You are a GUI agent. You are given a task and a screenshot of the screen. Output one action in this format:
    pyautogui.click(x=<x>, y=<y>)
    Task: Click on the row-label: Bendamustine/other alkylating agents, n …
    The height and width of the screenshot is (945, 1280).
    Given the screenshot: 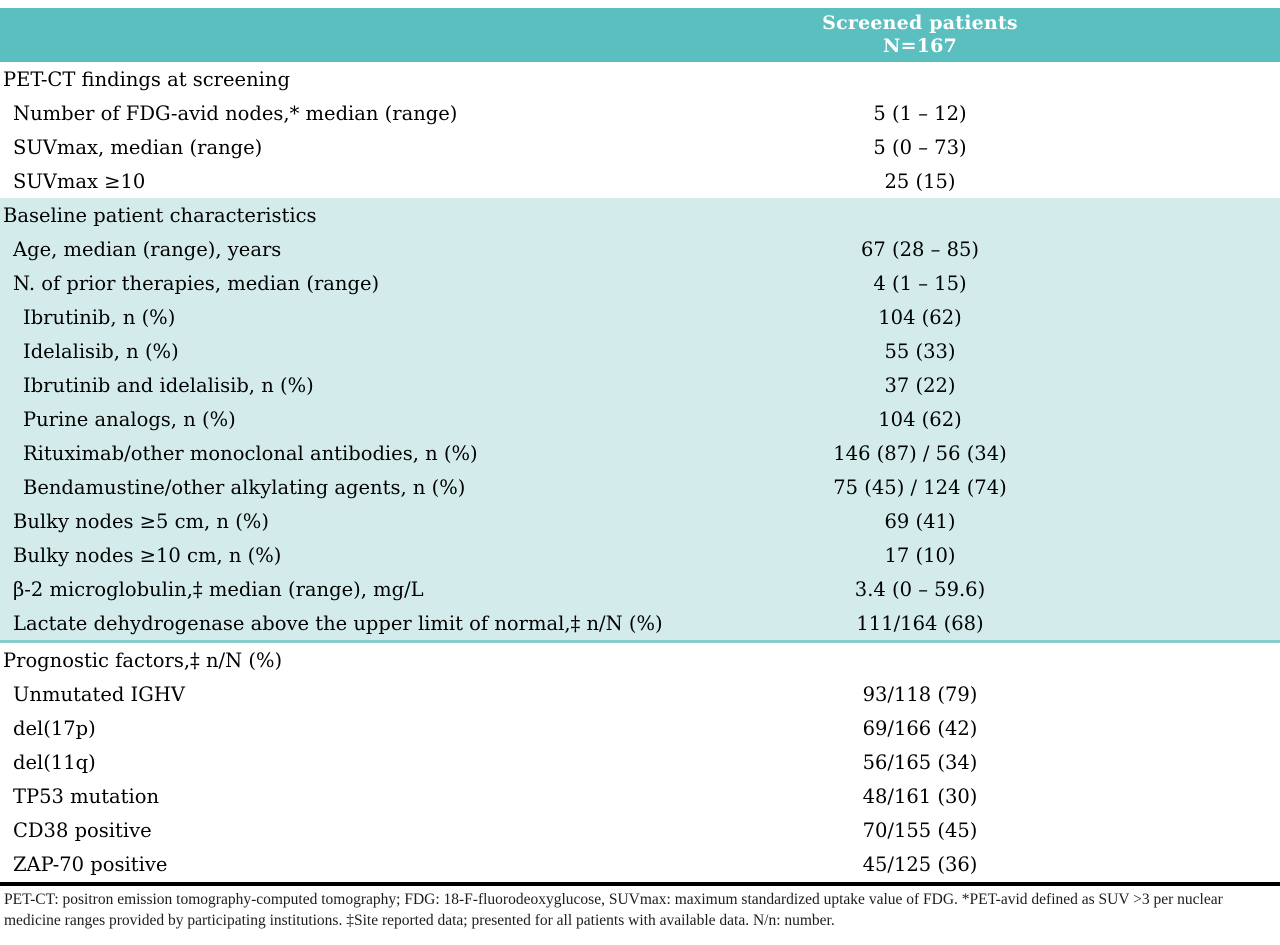 What is the action you would take?
    pyautogui.click(x=244, y=487)
    